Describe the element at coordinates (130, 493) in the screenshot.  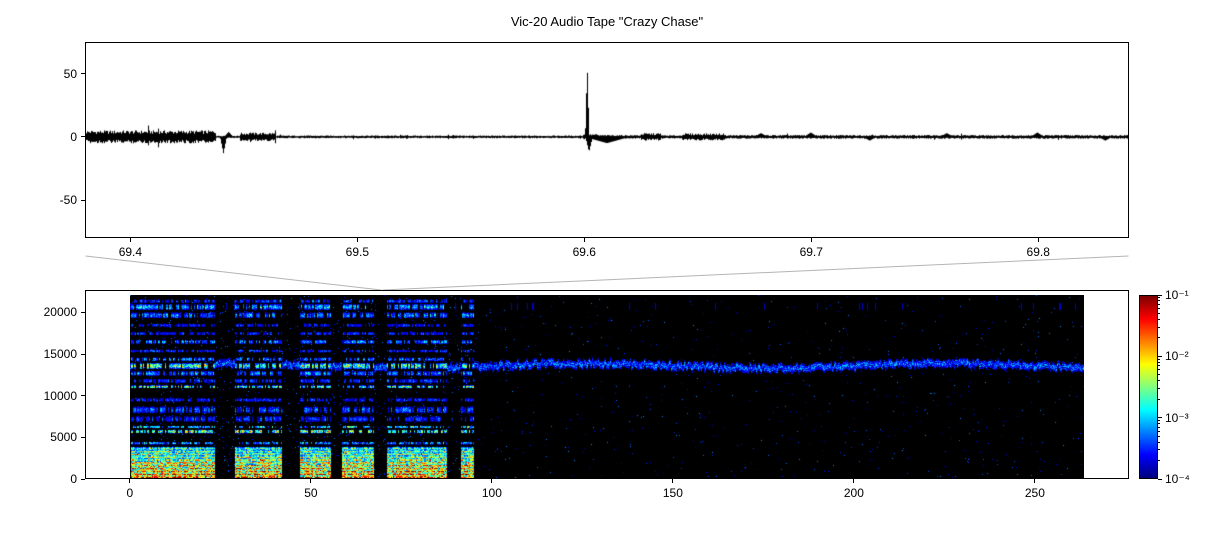
I see `x-tick-label: 0` at that location.